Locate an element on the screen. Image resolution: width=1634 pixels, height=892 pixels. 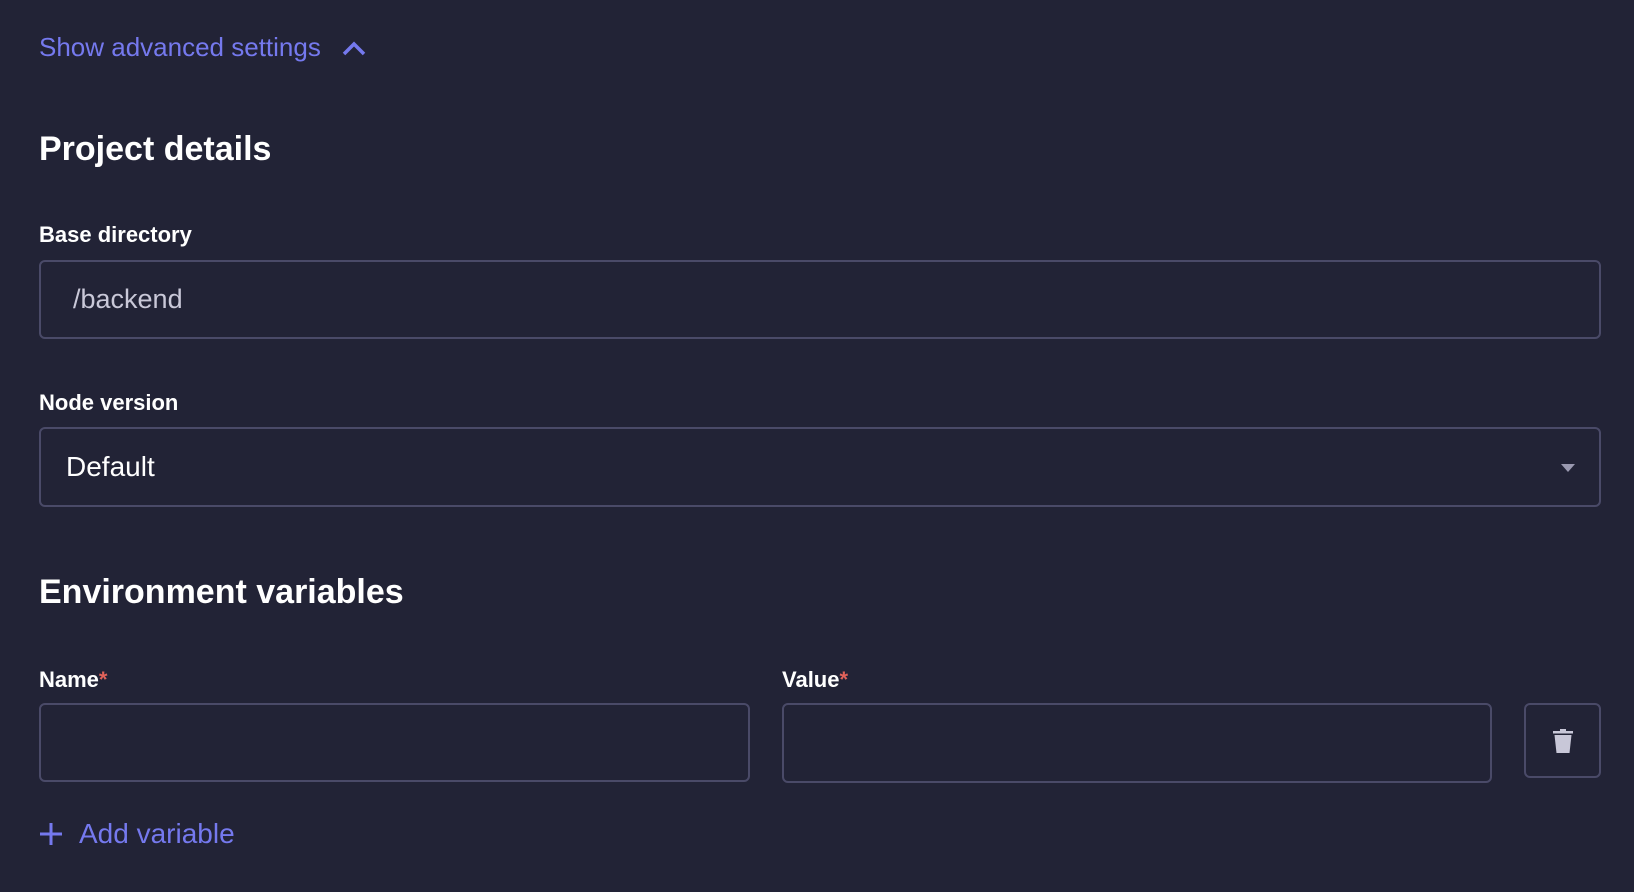
base-directory-label: Base directory is located at coordinates (115, 234).